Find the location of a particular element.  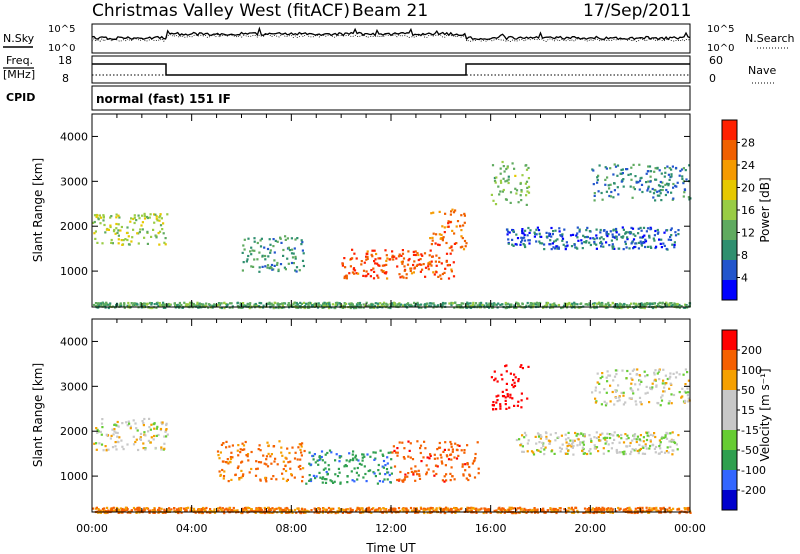

power-colorbar-tick-label: 4 is located at coordinates (744, 278).